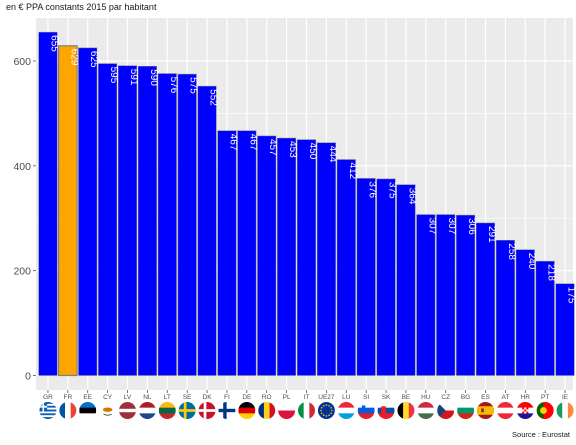  Describe the element at coordinates (187, 410) in the screenshot. I see `sweden-flag-icon` at that location.